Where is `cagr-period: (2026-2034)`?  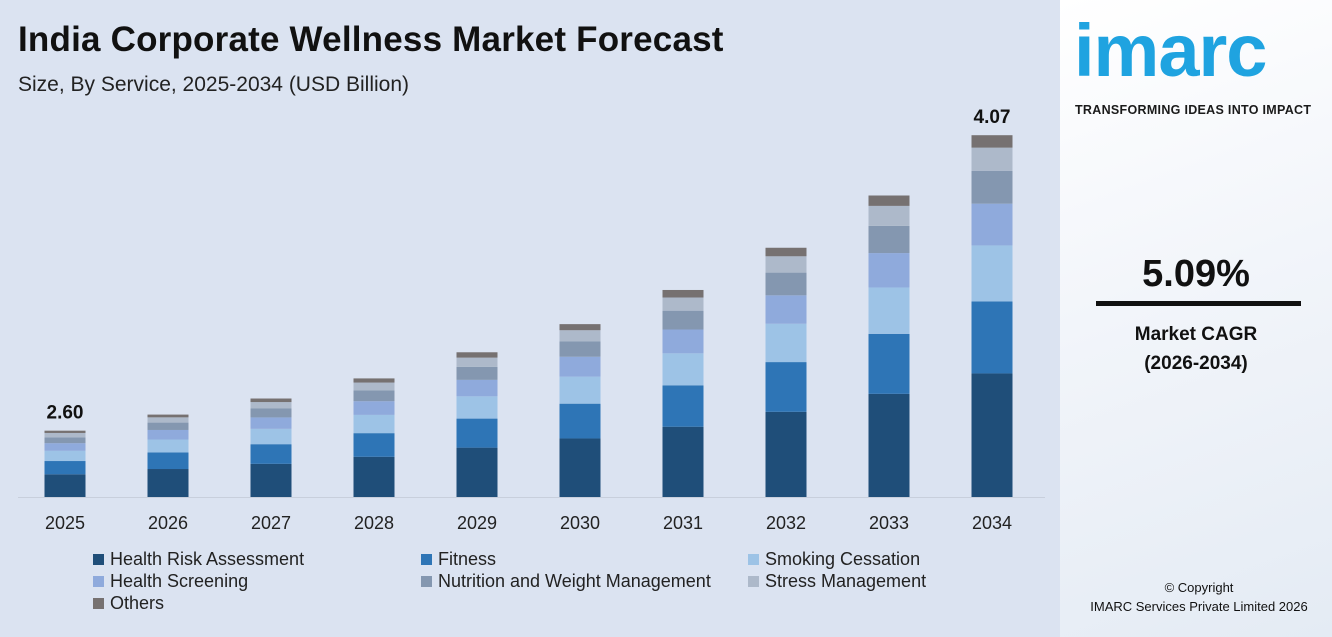 cagr-period: (2026-2034) is located at coordinates (1196, 363).